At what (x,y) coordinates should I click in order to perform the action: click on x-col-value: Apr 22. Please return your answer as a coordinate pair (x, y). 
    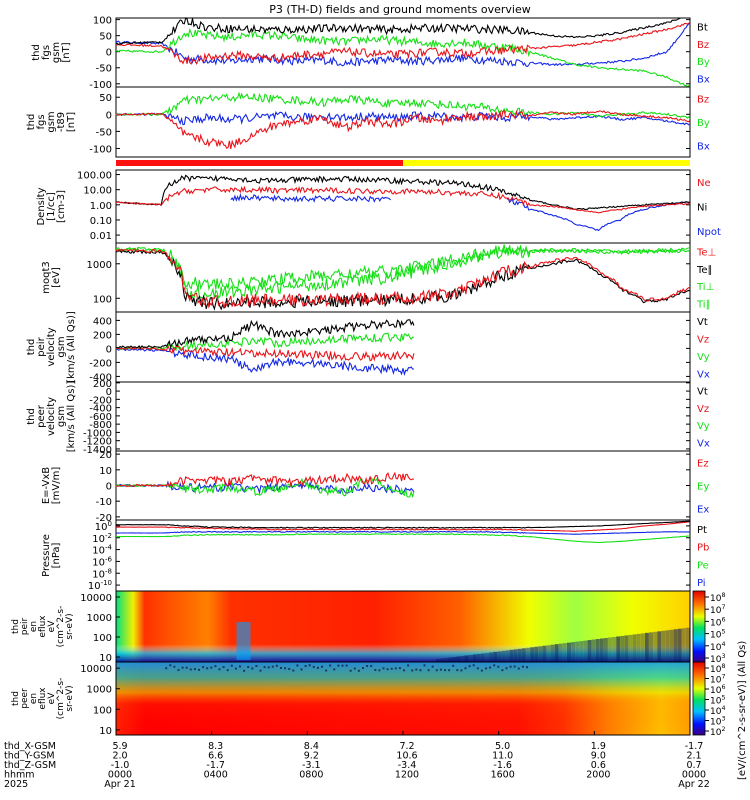
    Looking at the image, I should click on (694, 784).